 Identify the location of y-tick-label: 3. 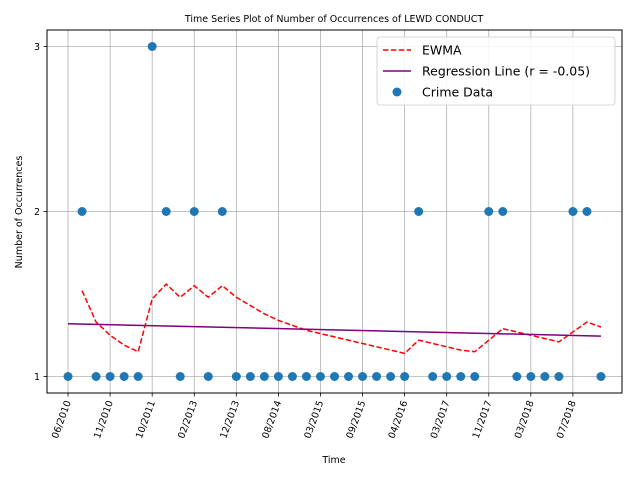
(37, 47).